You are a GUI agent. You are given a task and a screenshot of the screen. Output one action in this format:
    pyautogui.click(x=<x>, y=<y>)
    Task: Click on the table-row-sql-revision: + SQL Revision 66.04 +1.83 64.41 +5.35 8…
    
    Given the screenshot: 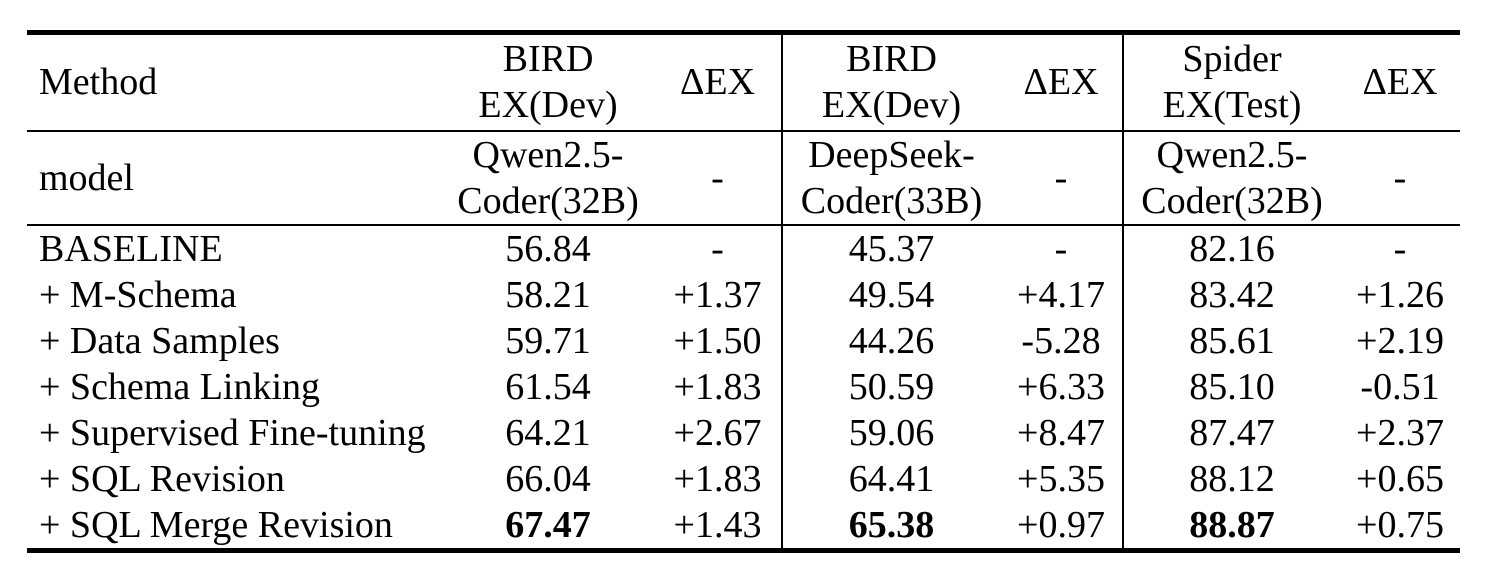 What is the action you would take?
    pyautogui.click(x=743, y=478)
    